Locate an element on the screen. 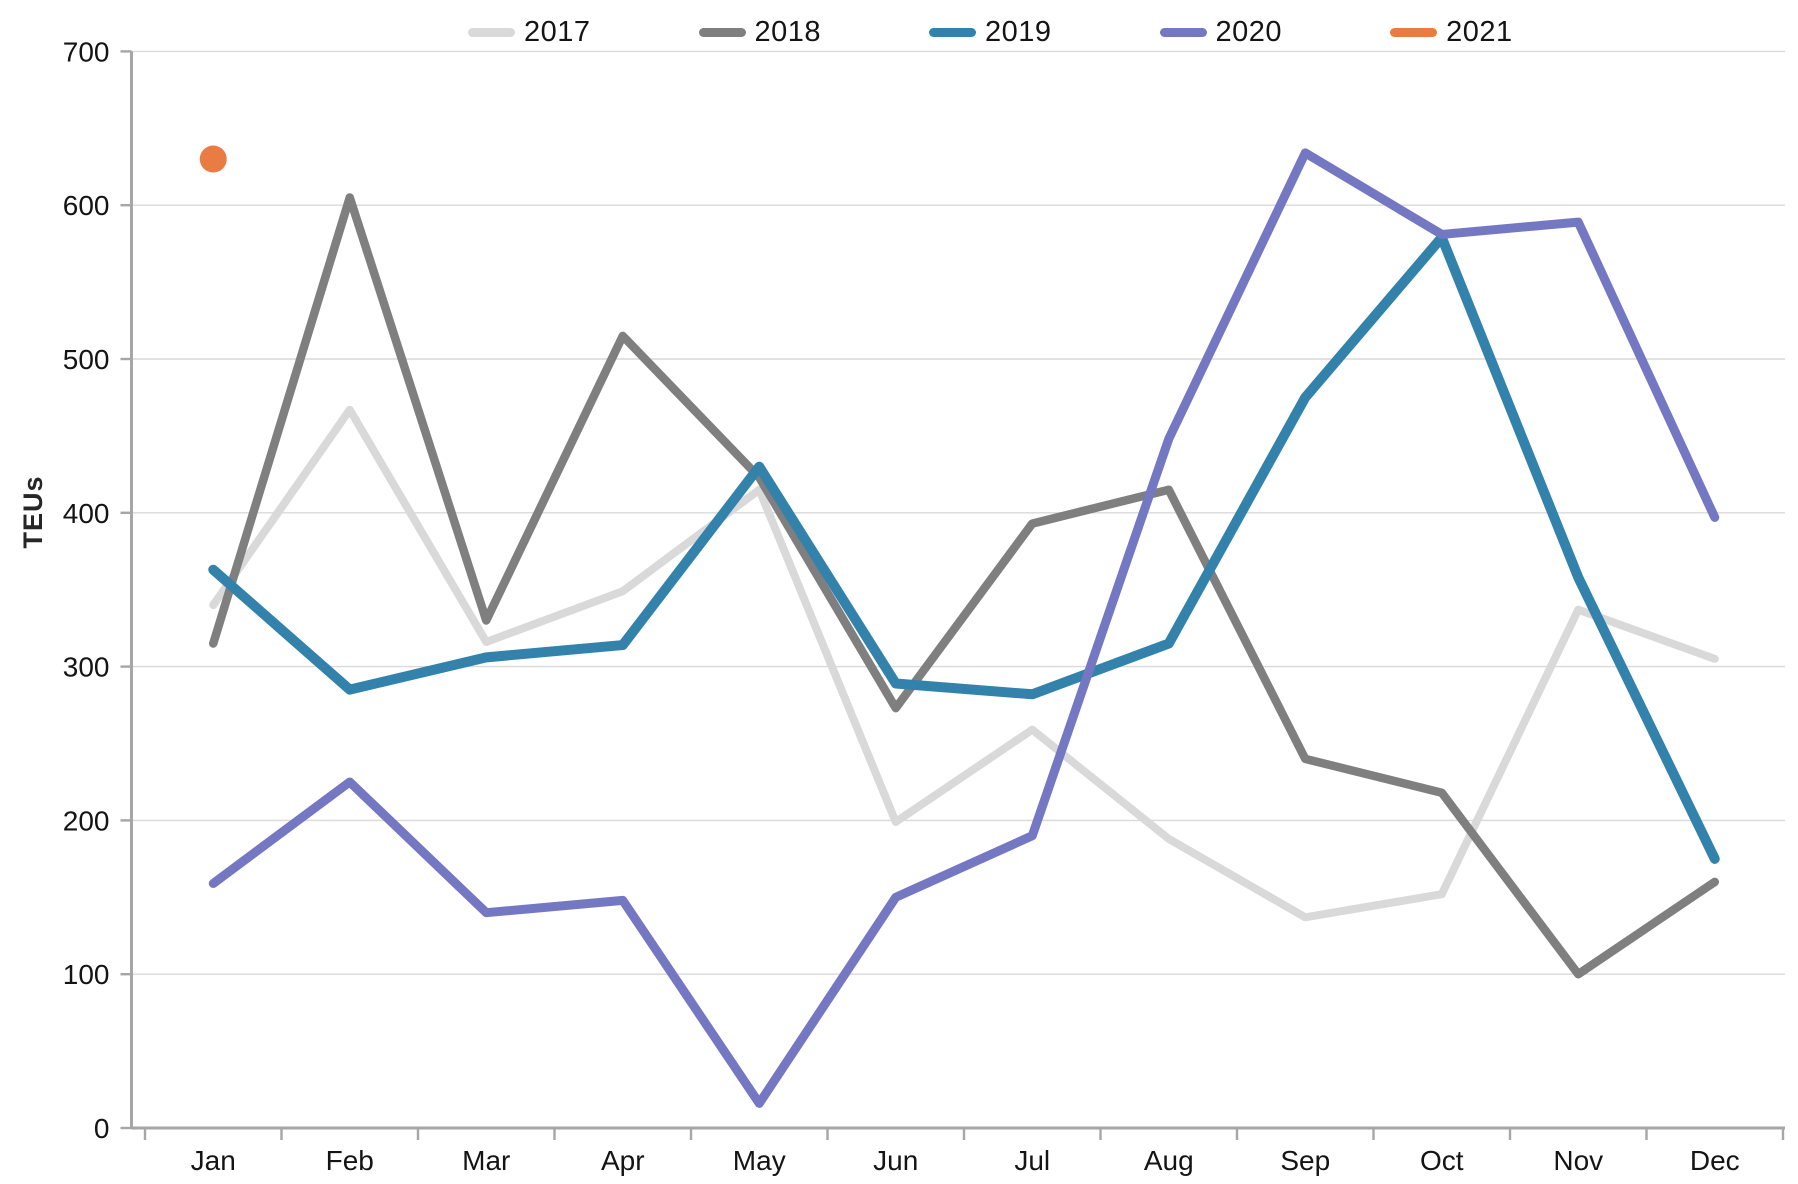  x-tick-label: Jul is located at coordinates (1032, 1160).